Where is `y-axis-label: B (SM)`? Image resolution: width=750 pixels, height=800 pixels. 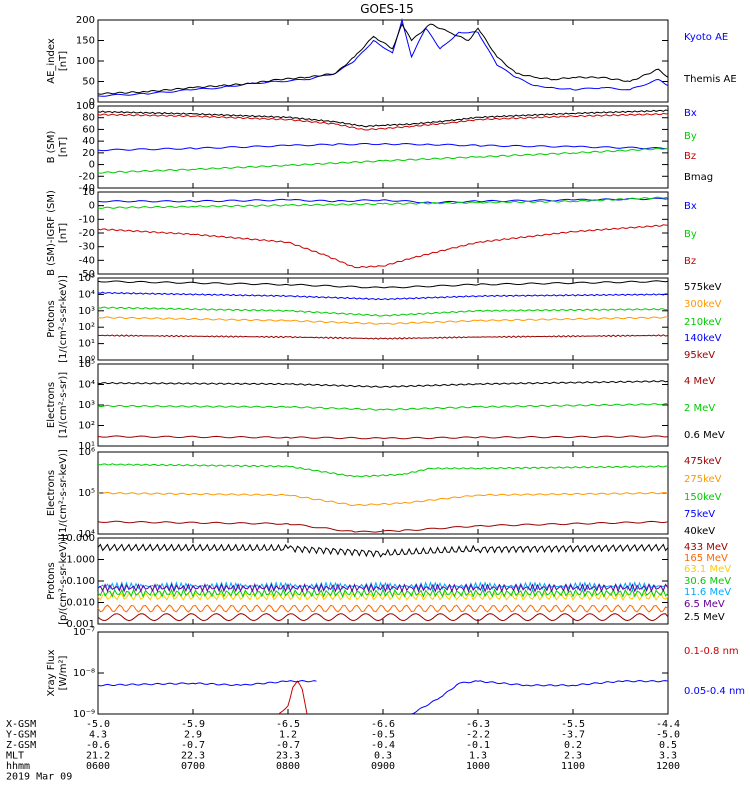
y-axis-label: B (SM) is located at coordinates (51, 146).